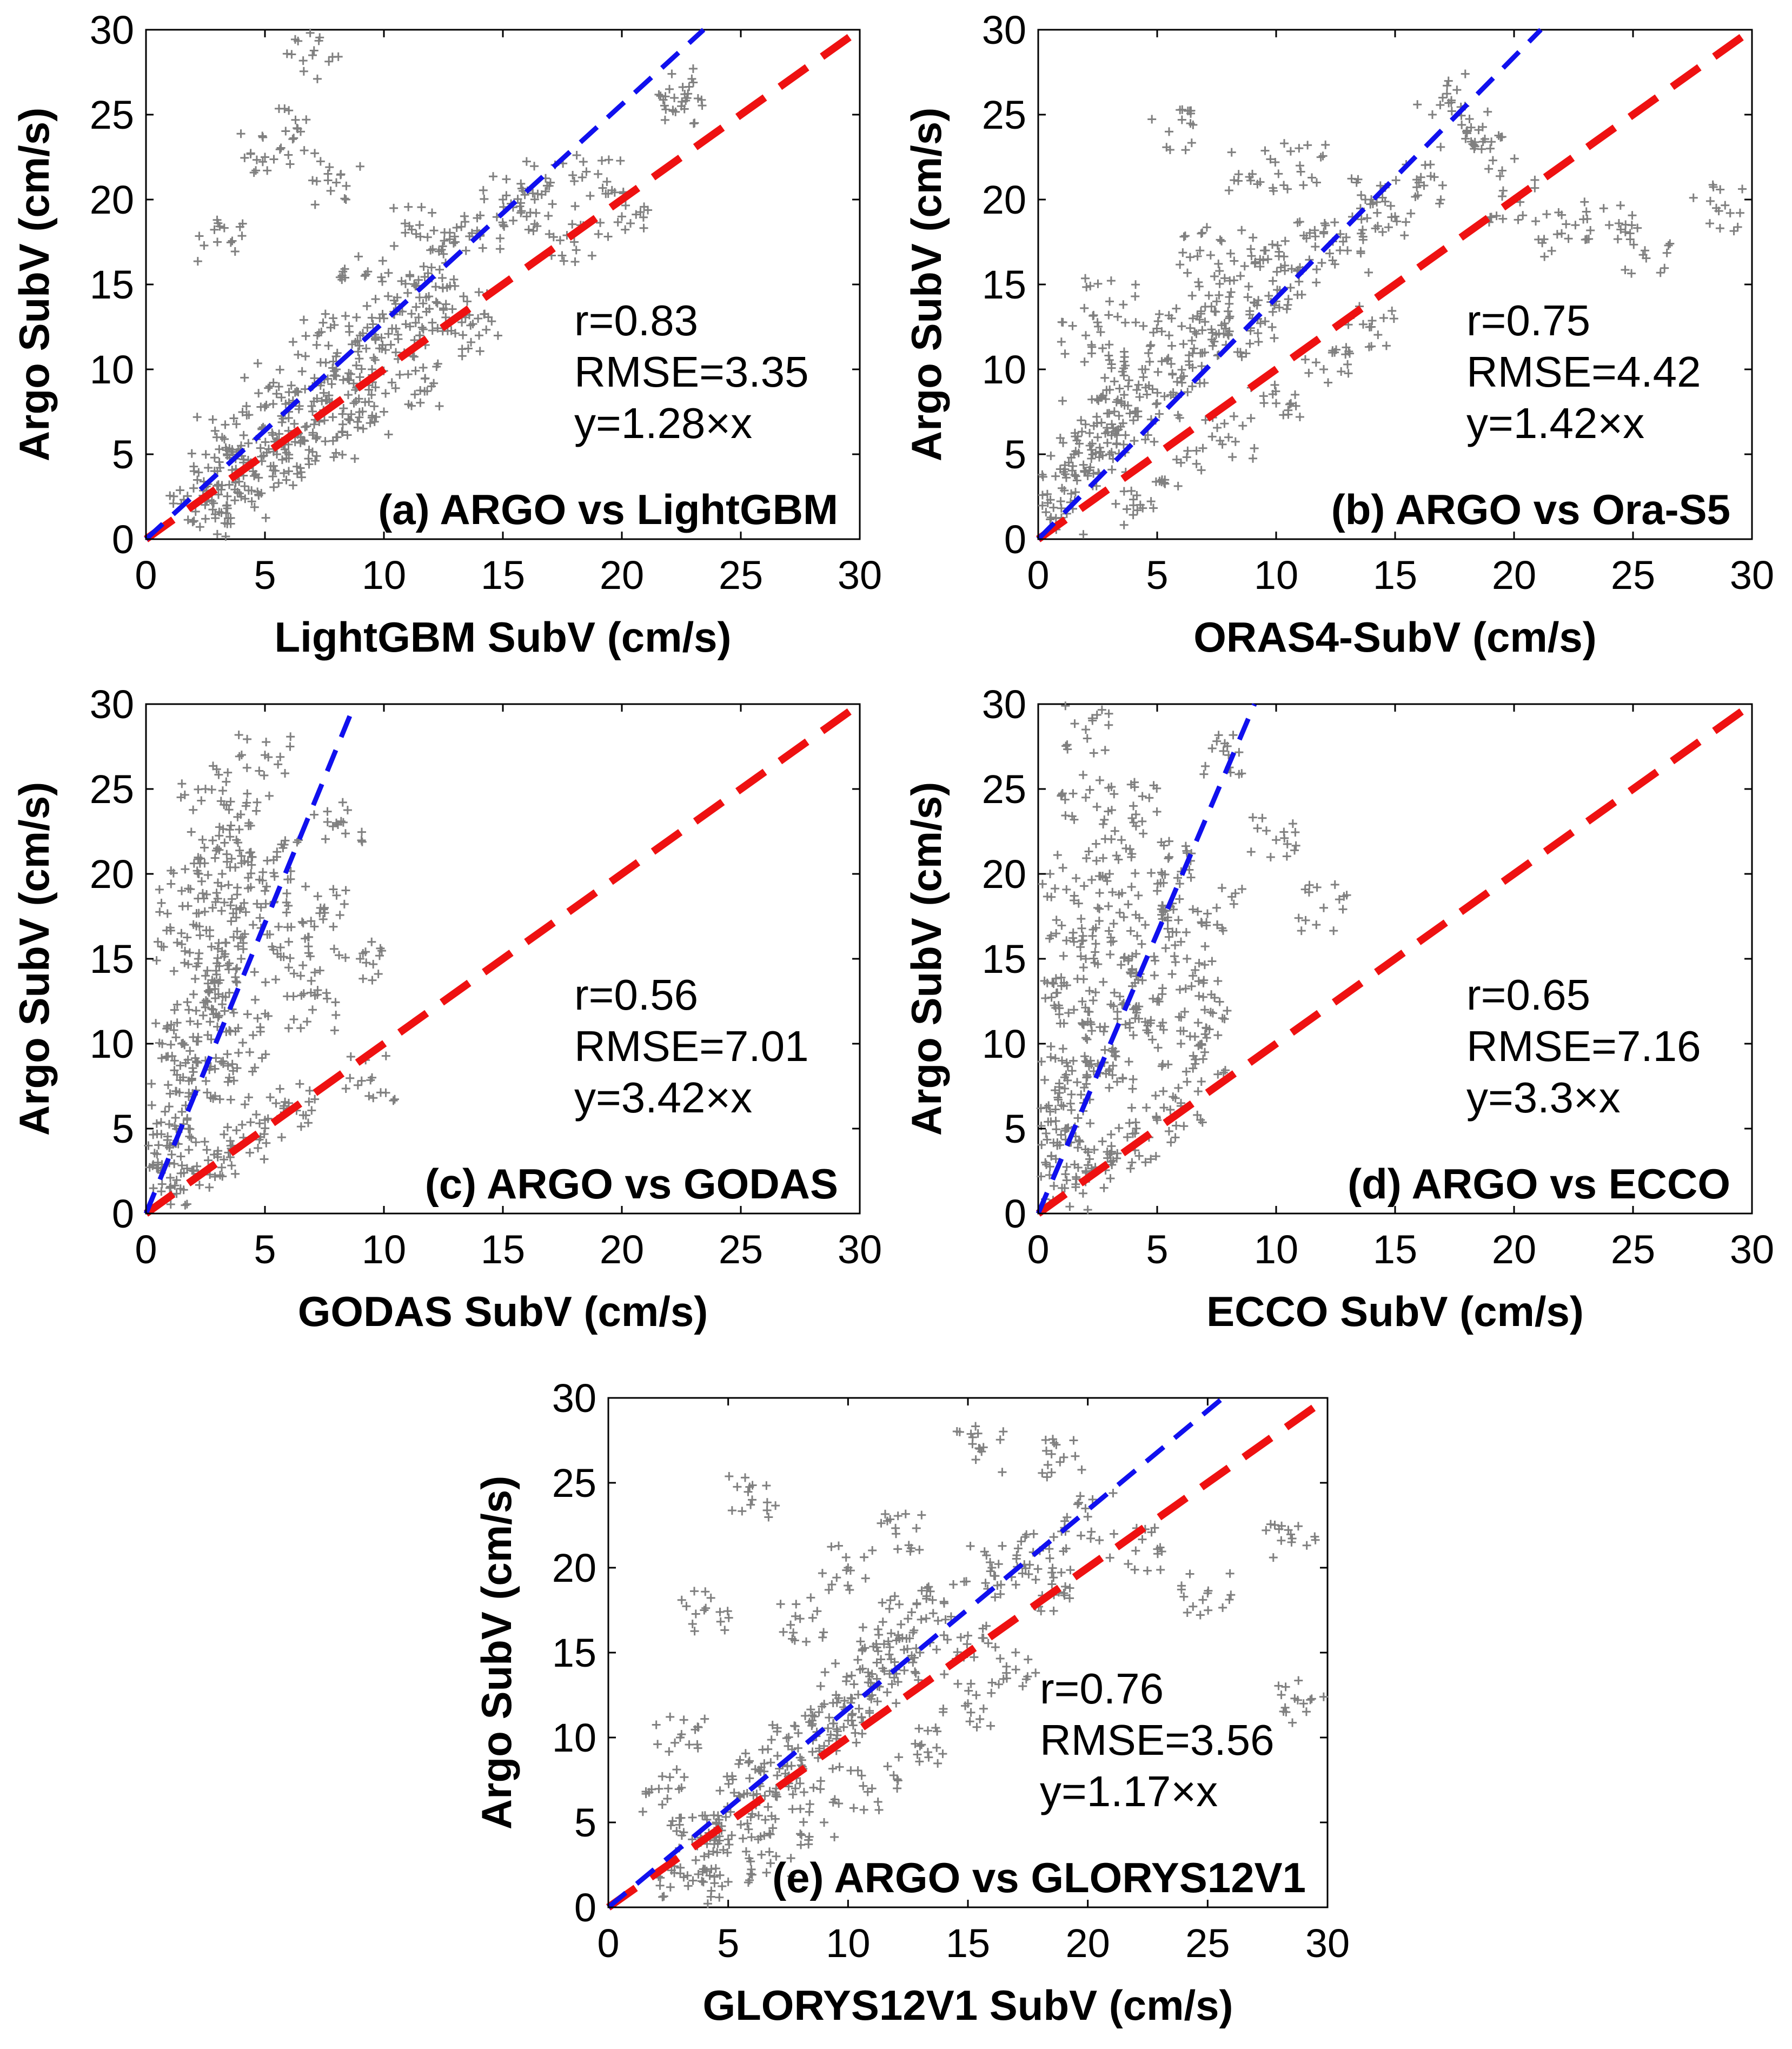 This screenshot has width=1792, height=2049. I want to click on stat-rmse: RMSE=3.35, so click(692, 372).